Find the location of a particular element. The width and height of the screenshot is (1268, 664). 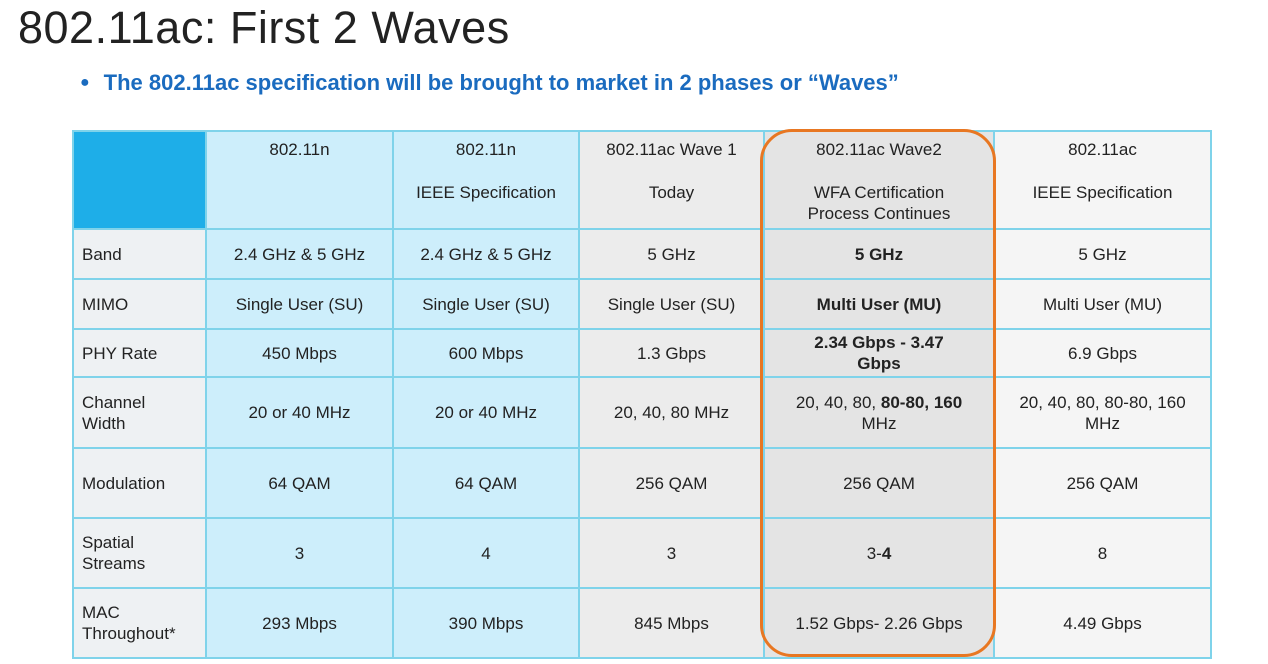

column-subtitle: WFA Certification Process Continues is located at coordinates (879, 203).